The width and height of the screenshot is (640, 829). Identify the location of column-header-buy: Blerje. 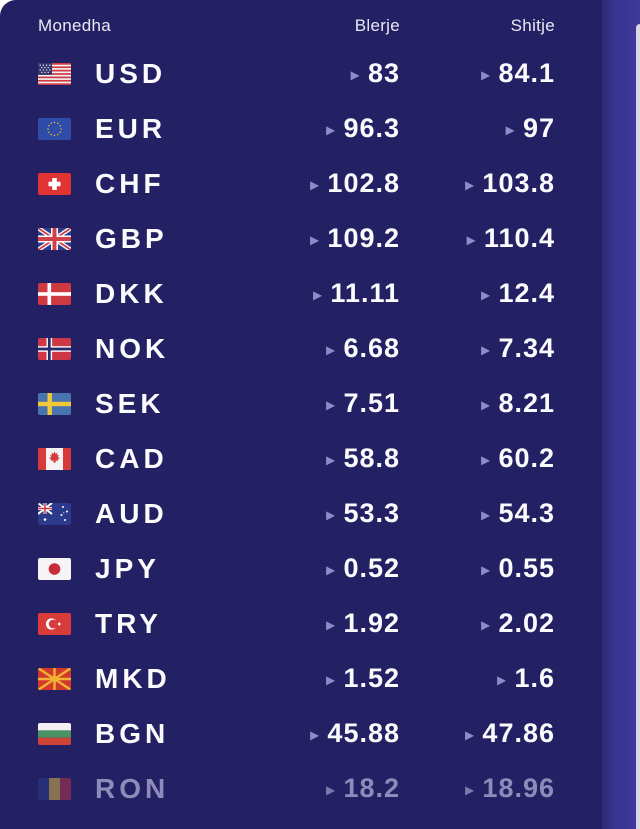
(377, 25).